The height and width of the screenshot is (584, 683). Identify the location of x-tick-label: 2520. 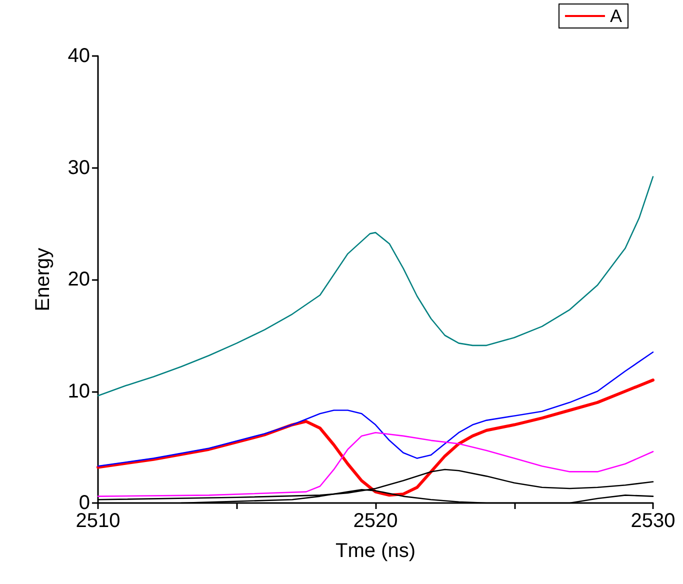
(375, 521).